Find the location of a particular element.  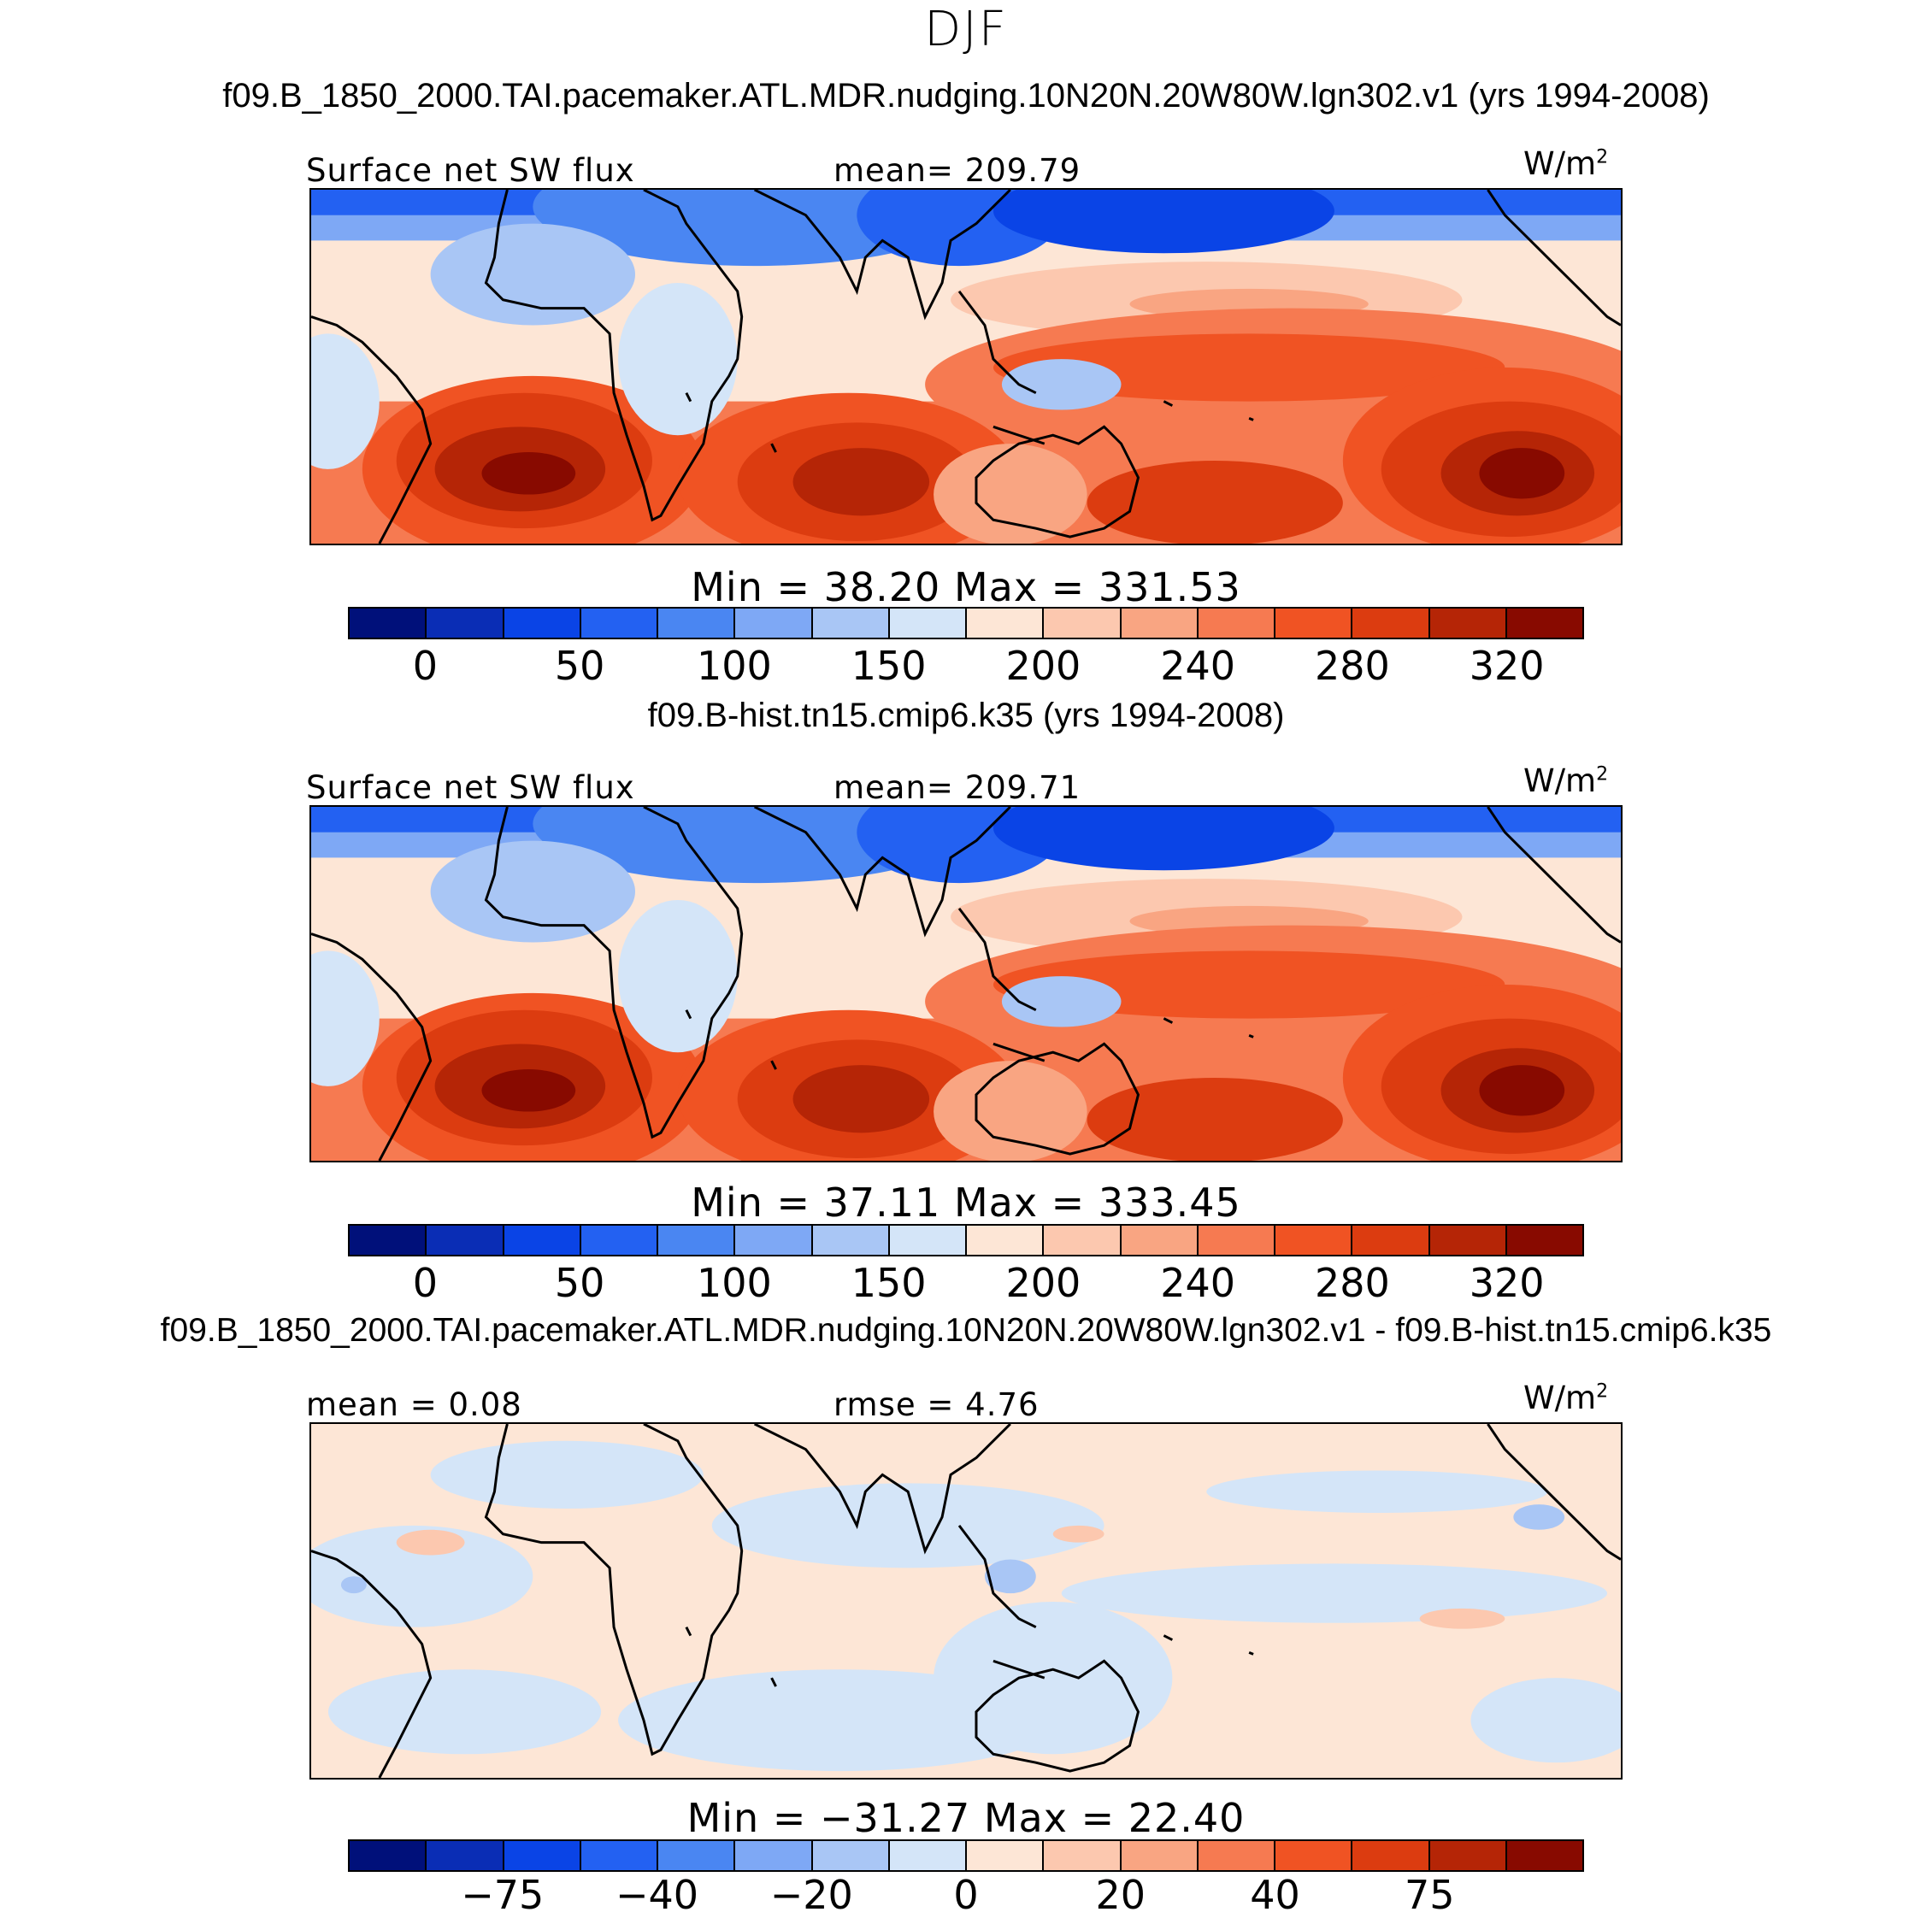

panel-1-colorbar-tick-label: 280 is located at coordinates (1352, 666).